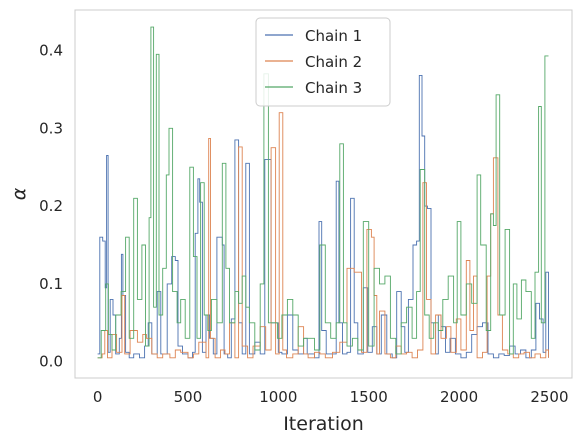 This screenshot has height=446, width=581. I want to click on y-tick-label: 0.4, so click(51, 50).